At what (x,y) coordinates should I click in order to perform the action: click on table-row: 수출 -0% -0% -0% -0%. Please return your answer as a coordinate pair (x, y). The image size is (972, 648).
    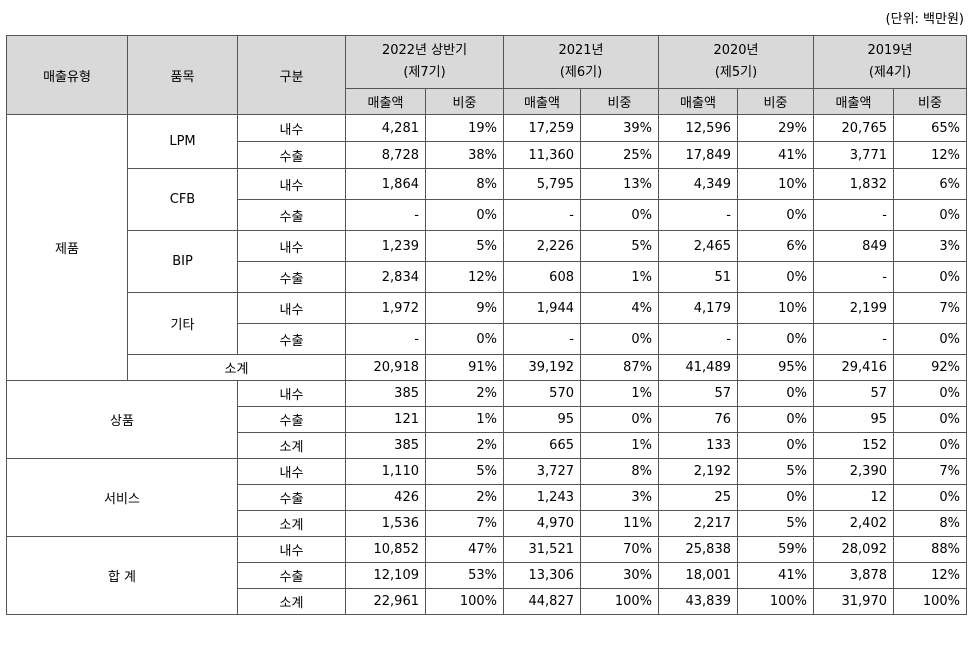
    Looking at the image, I should click on (487, 339).